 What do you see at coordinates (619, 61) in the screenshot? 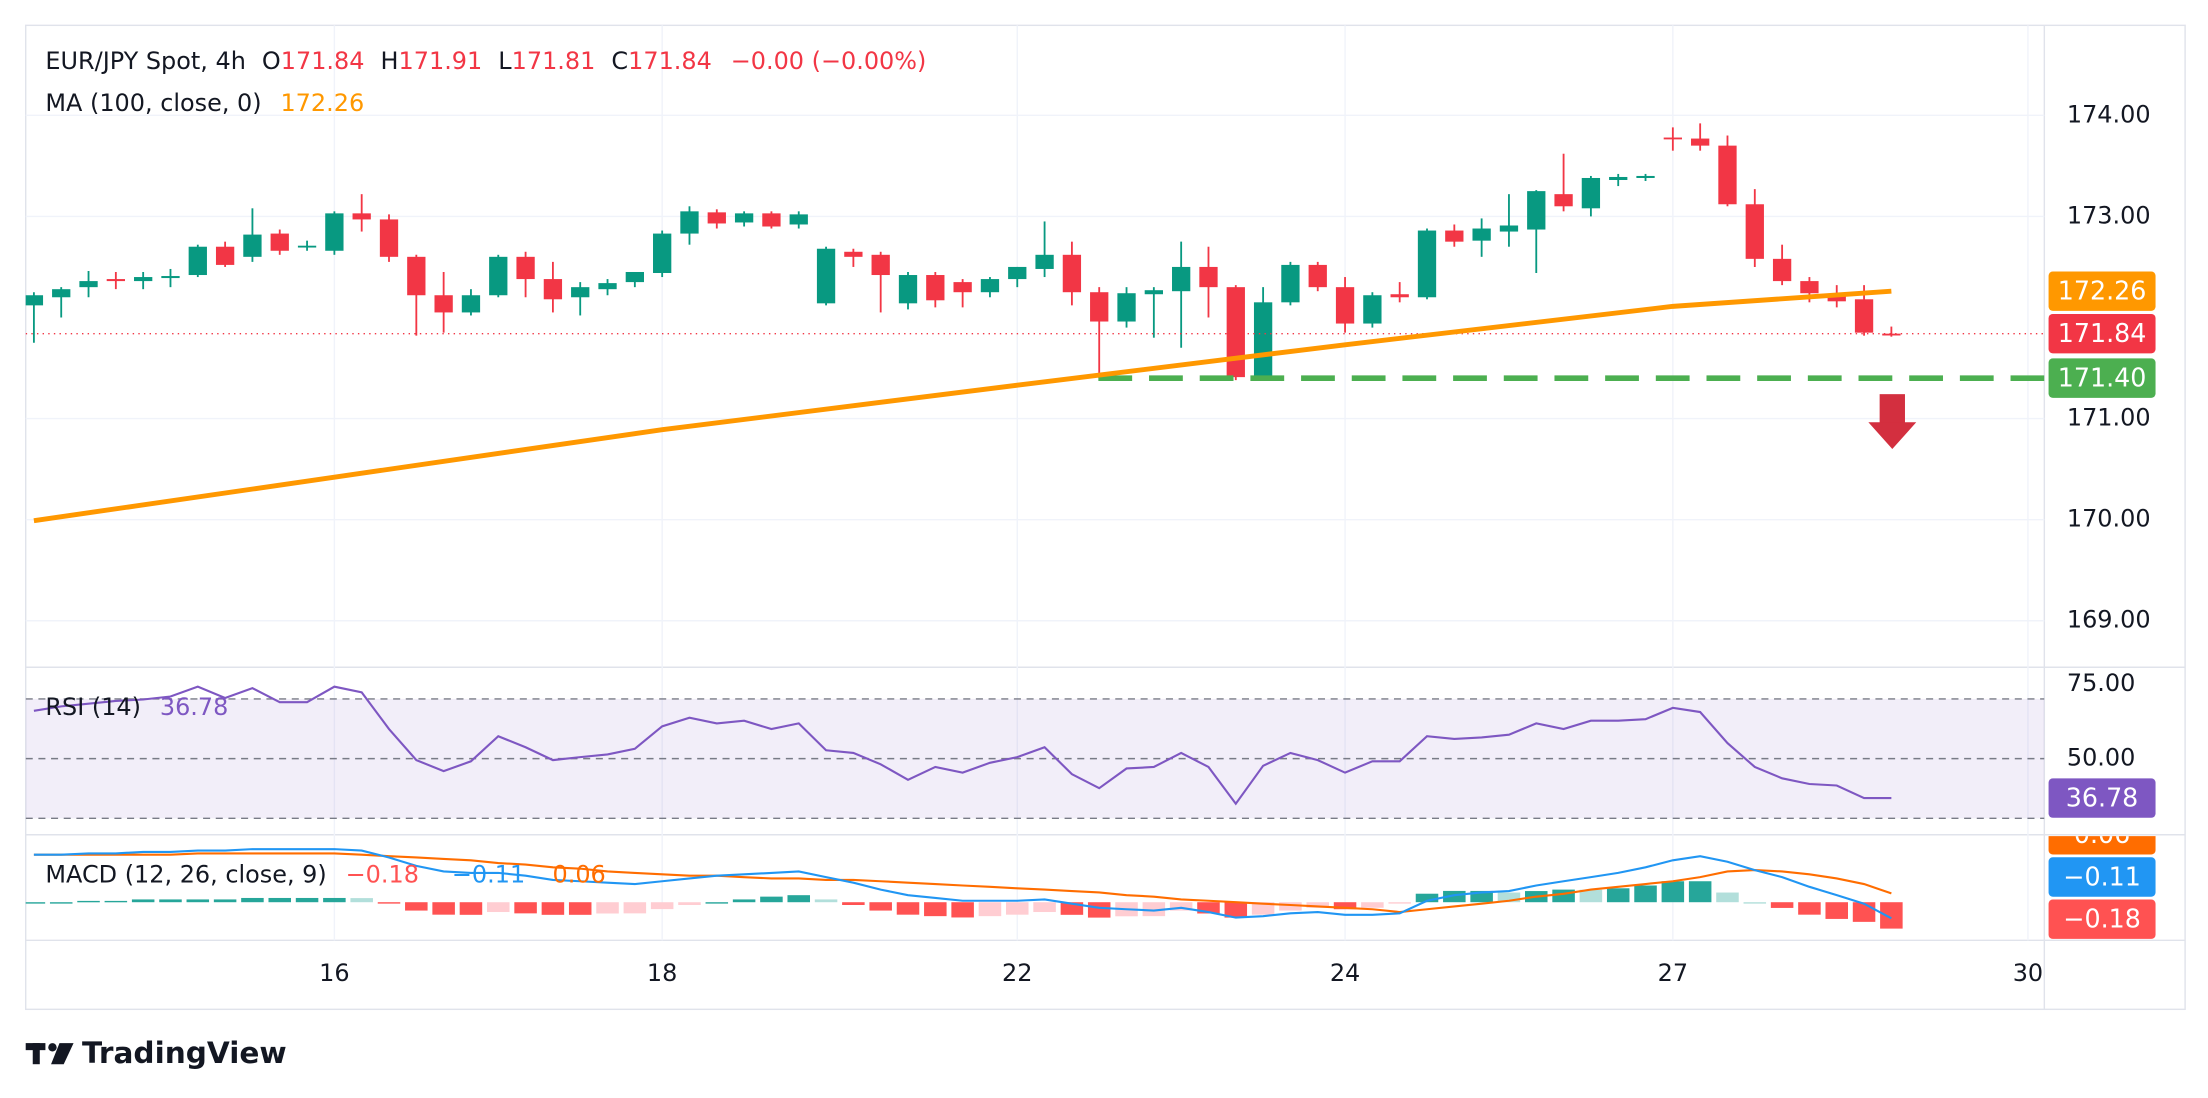
I see `ohlc-key: C` at bounding box center [619, 61].